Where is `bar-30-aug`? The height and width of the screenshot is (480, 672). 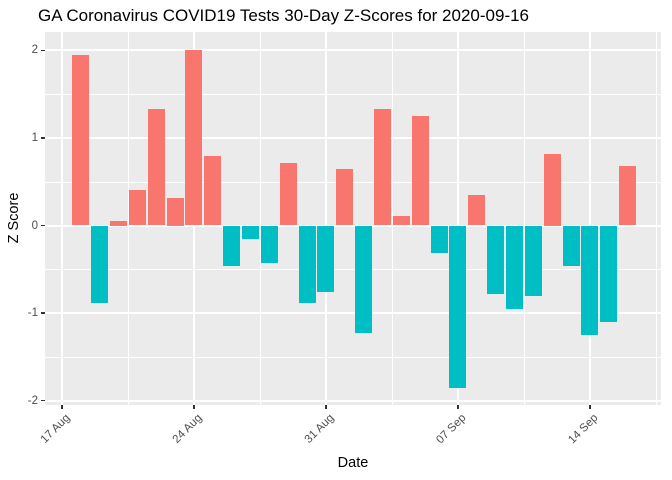 bar-30-aug is located at coordinates (307, 264).